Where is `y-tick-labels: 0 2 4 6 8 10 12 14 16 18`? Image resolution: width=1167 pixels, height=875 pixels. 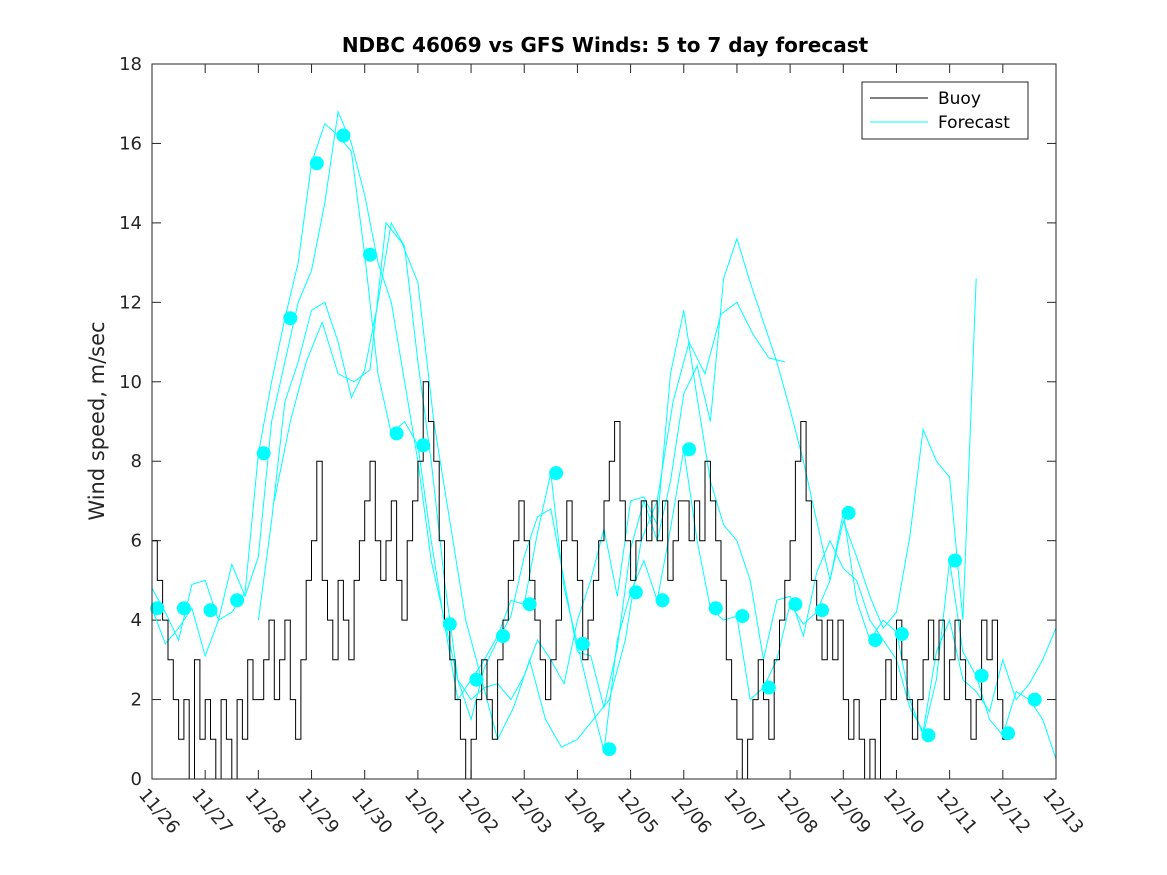
y-tick-labels: 0 2 4 6 8 10 12 14 16 18 is located at coordinates (130, 422).